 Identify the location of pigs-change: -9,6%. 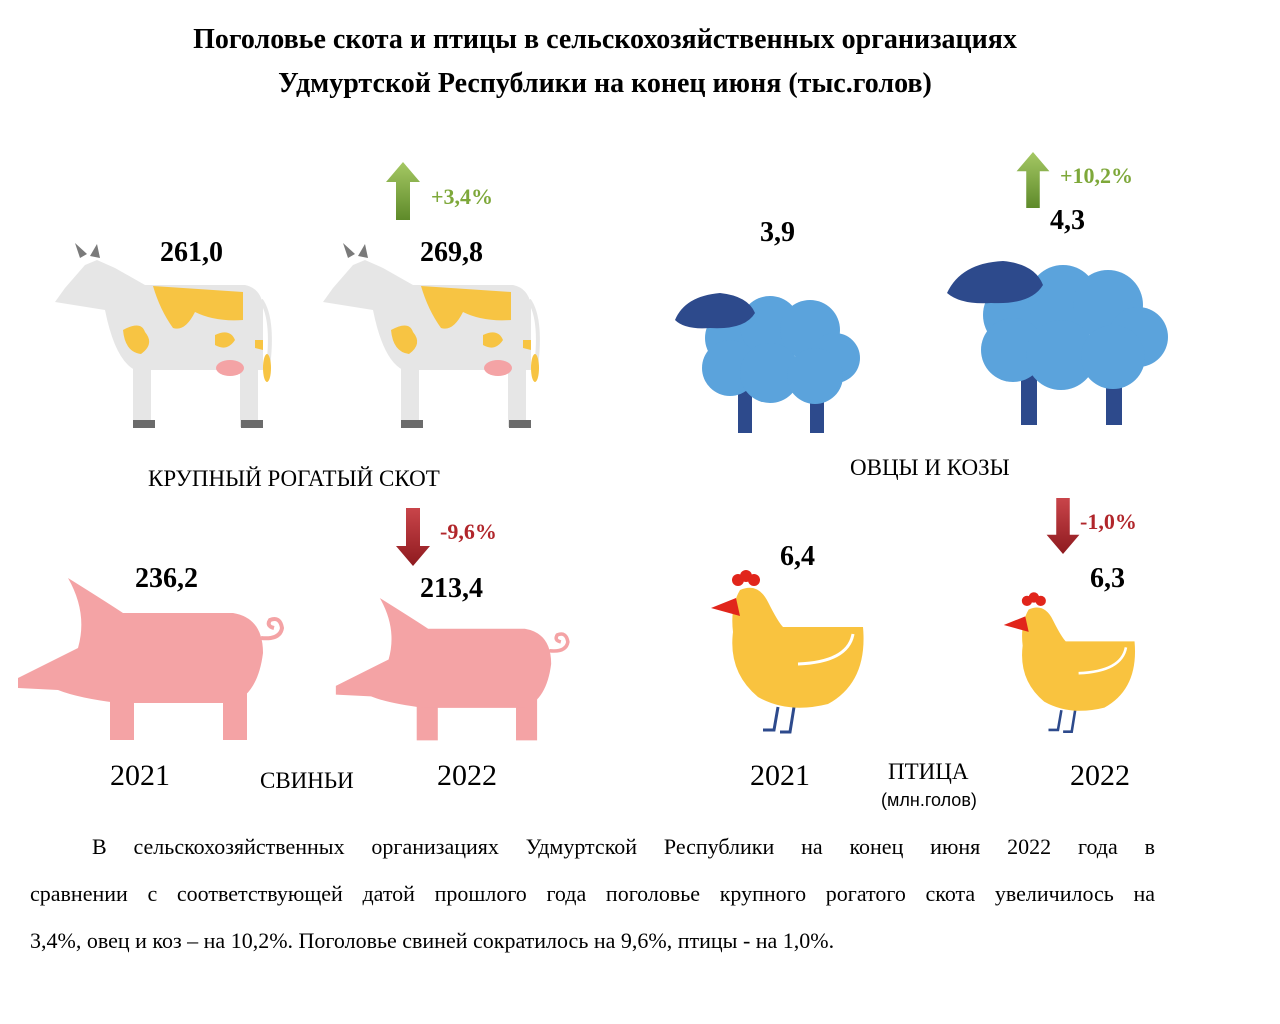
(468, 531).